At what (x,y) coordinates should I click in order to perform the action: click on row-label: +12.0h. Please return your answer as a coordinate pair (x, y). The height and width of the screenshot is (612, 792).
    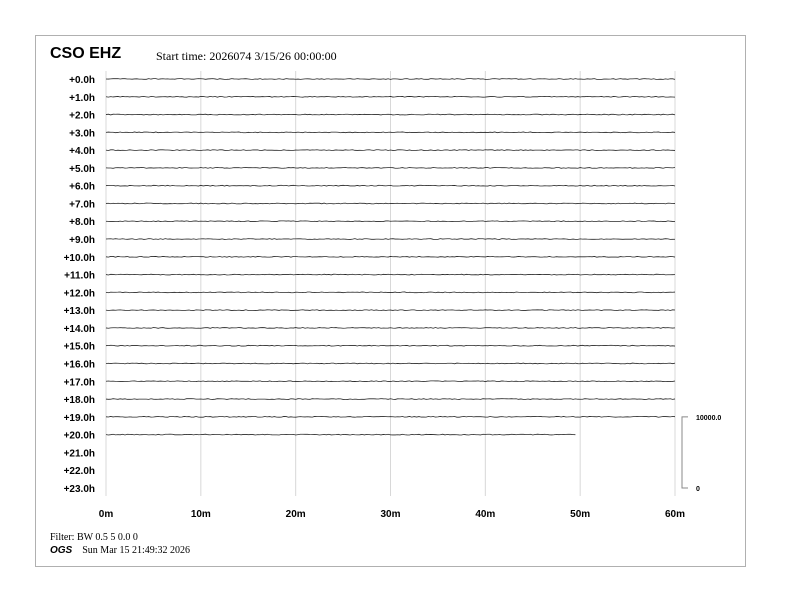
    Looking at the image, I should click on (79, 293).